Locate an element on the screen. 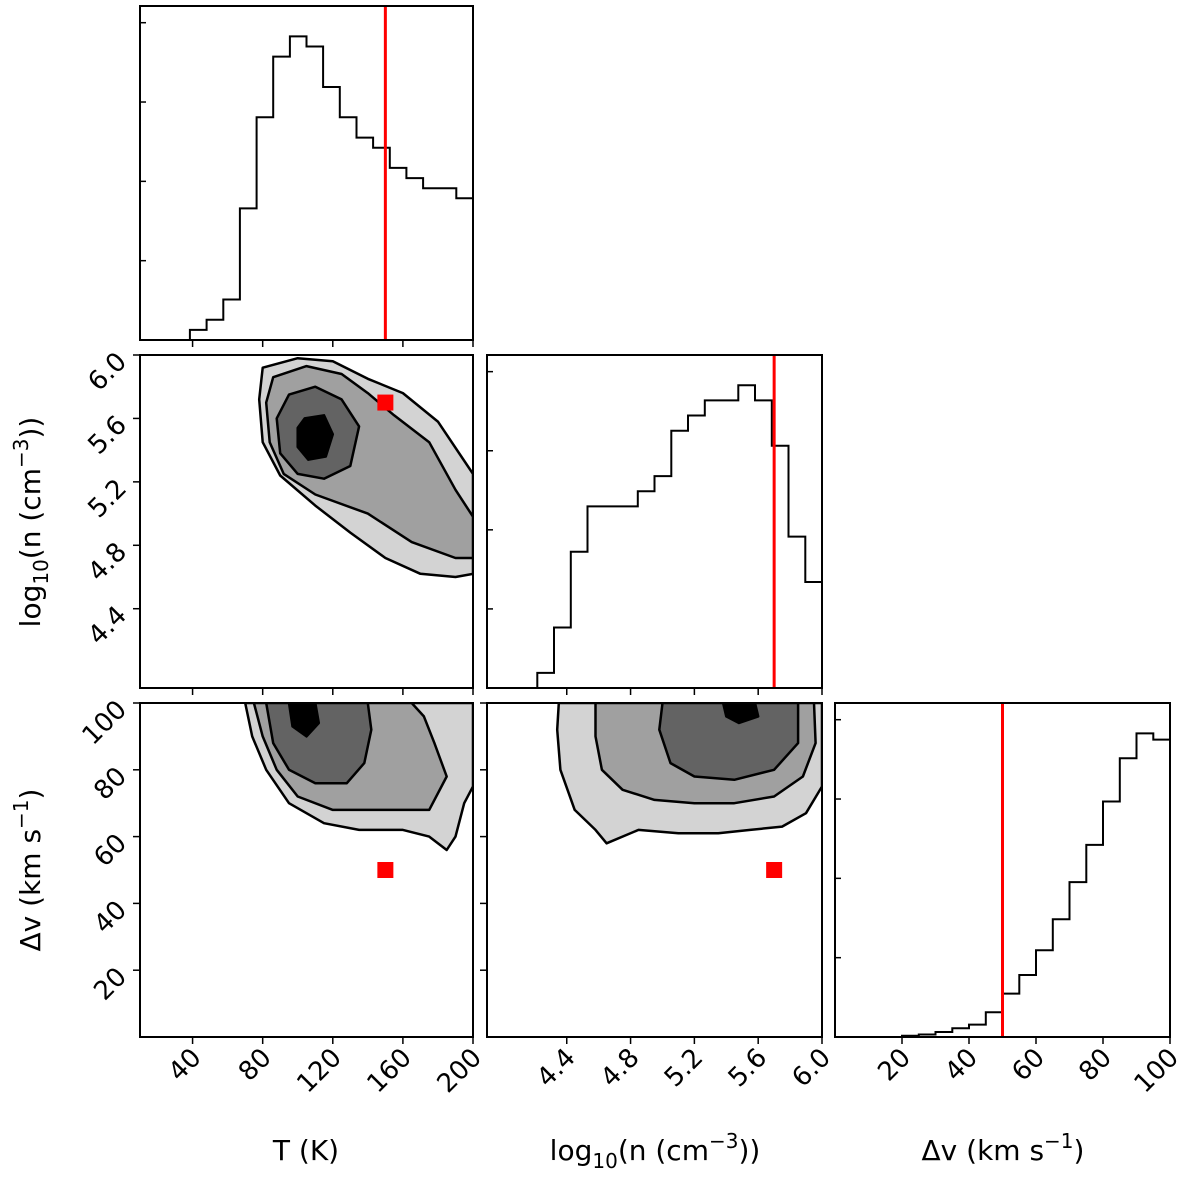 This screenshot has height=1178, width=1200. x-axis-label-n: log10(n (cm−3)) is located at coordinates (655, 1151).